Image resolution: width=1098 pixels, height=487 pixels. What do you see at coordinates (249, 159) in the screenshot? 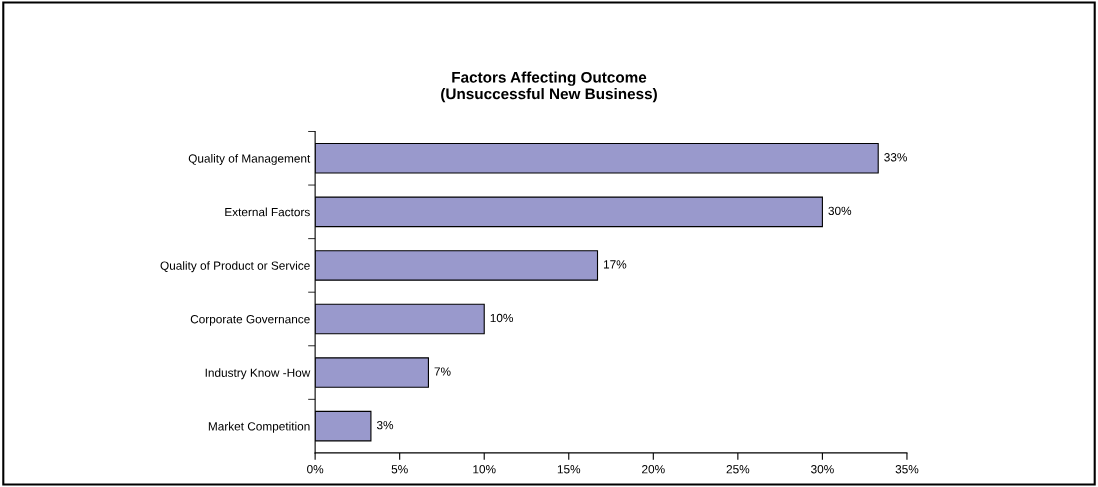
I see `y-tick-label: Quality of Management` at bounding box center [249, 159].